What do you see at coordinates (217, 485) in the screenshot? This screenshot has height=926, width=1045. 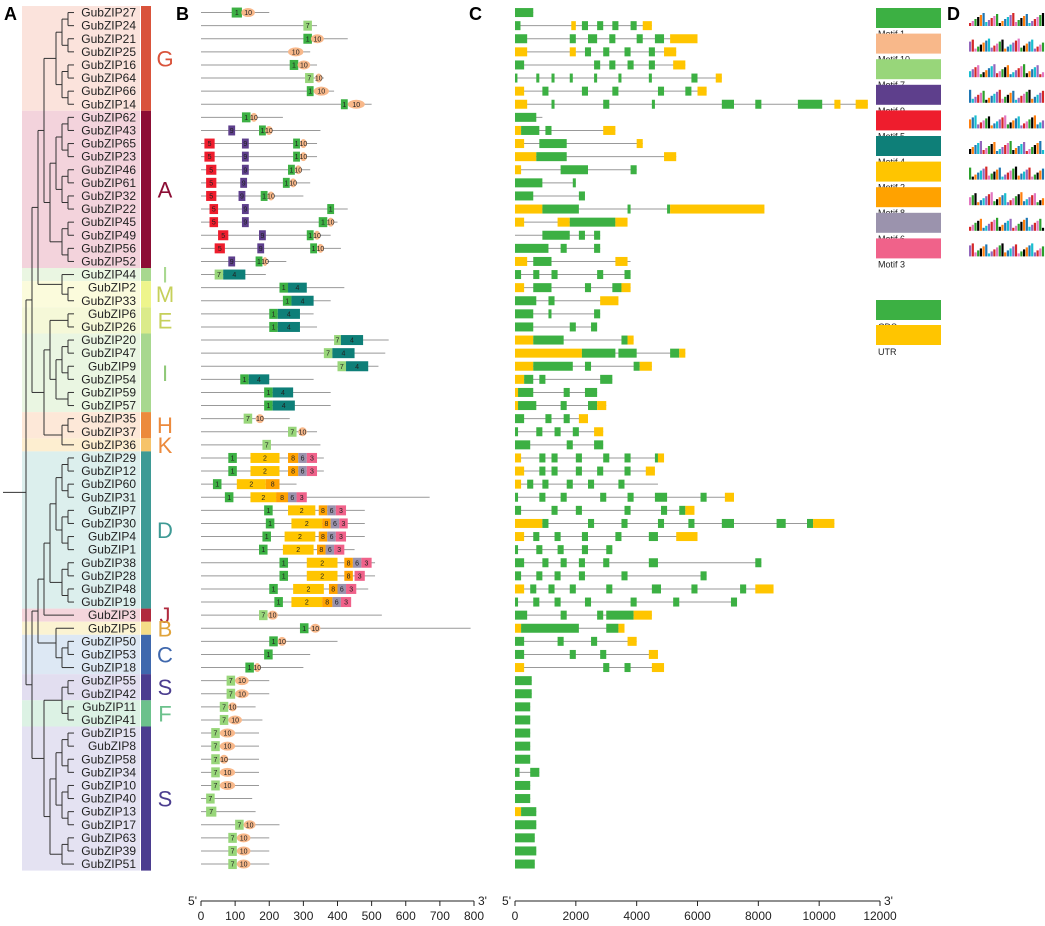 I see `motif-num-36-0: 1` at bounding box center [217, 485].